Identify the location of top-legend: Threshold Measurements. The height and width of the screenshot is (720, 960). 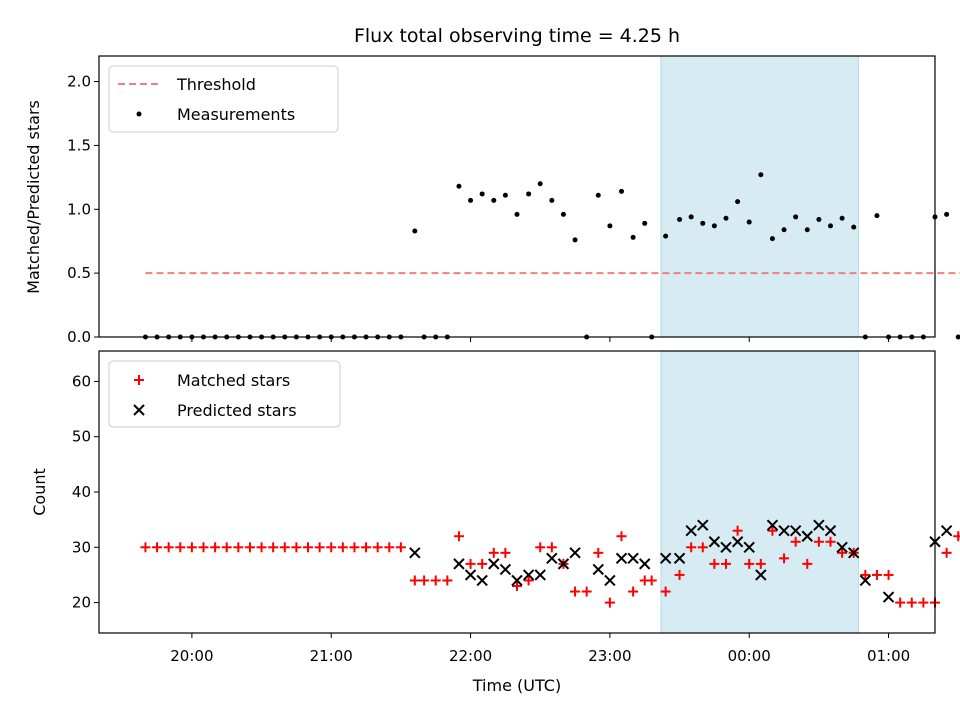
(223, 99).